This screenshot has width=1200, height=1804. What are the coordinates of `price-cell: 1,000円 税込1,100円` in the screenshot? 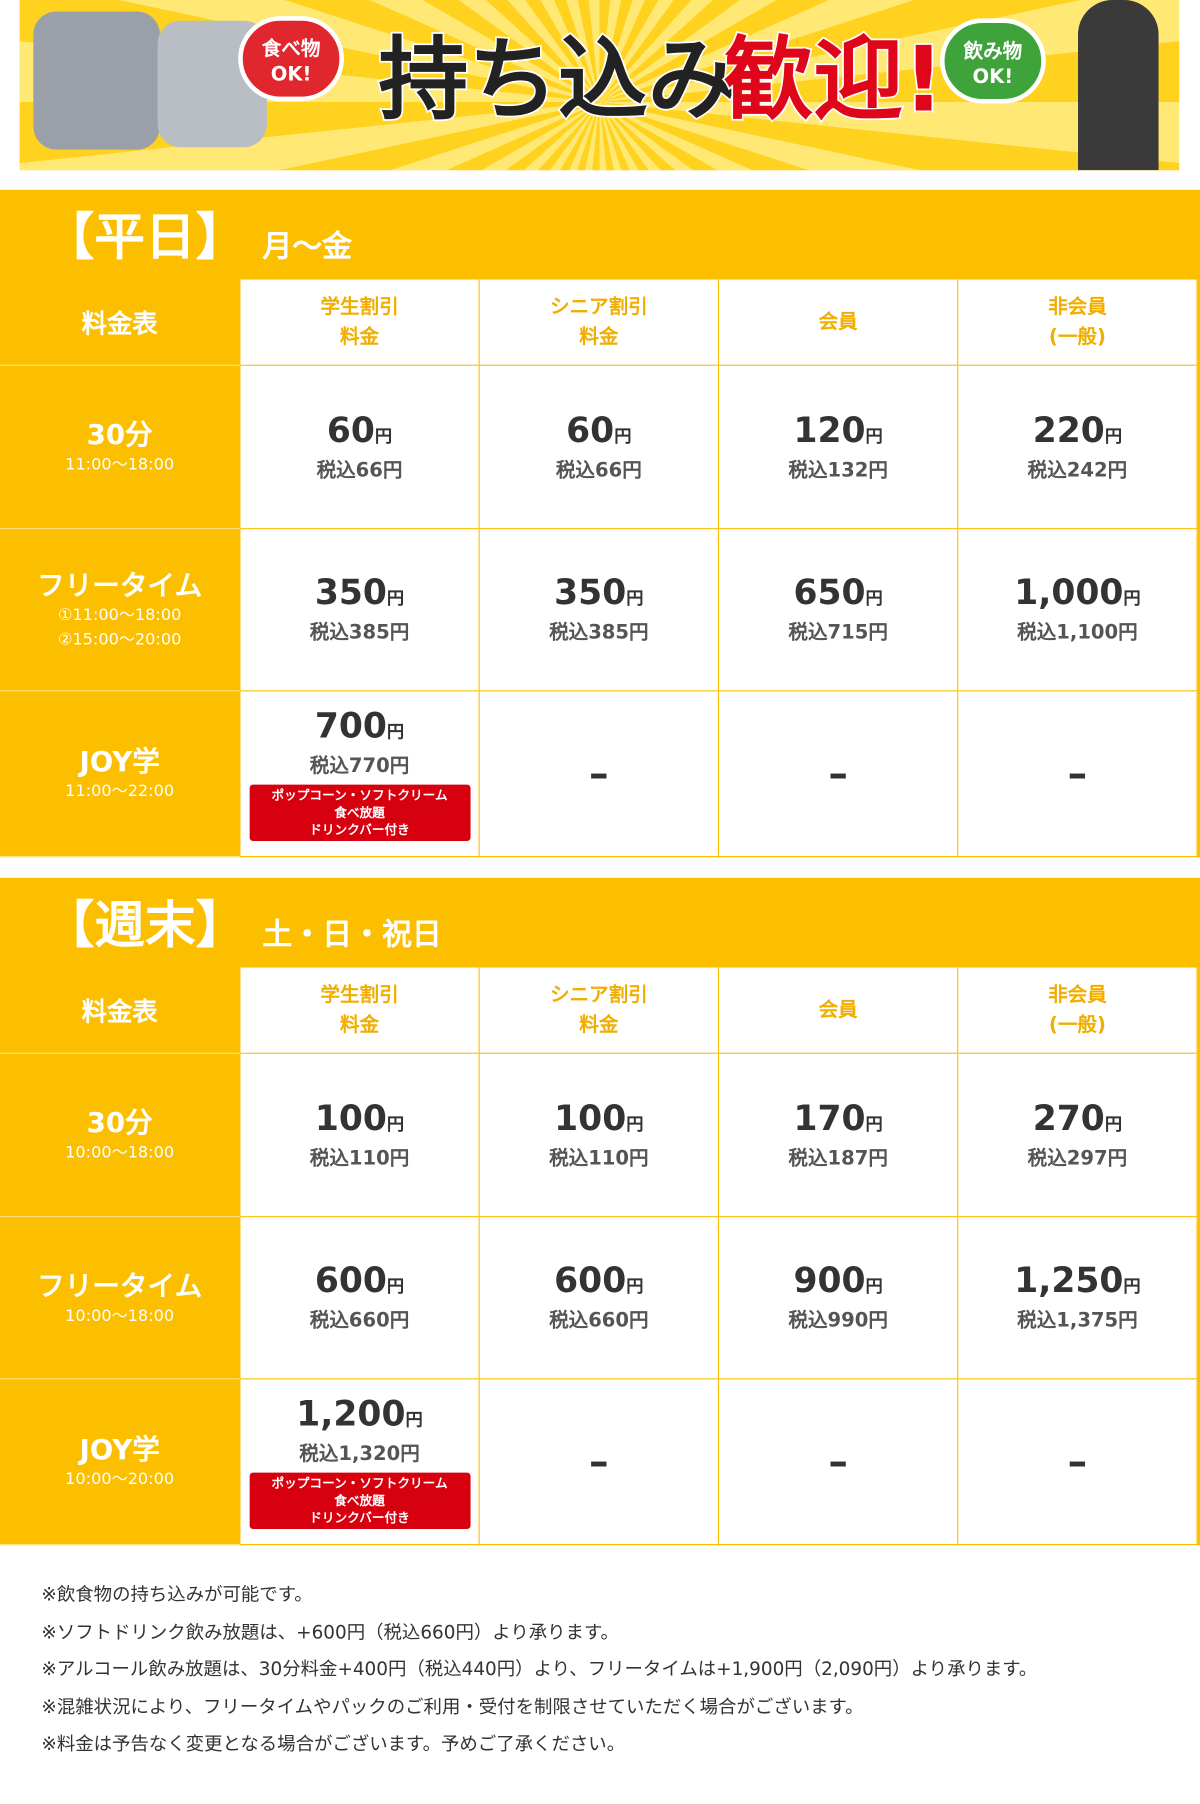 It's located at (1078, 610).